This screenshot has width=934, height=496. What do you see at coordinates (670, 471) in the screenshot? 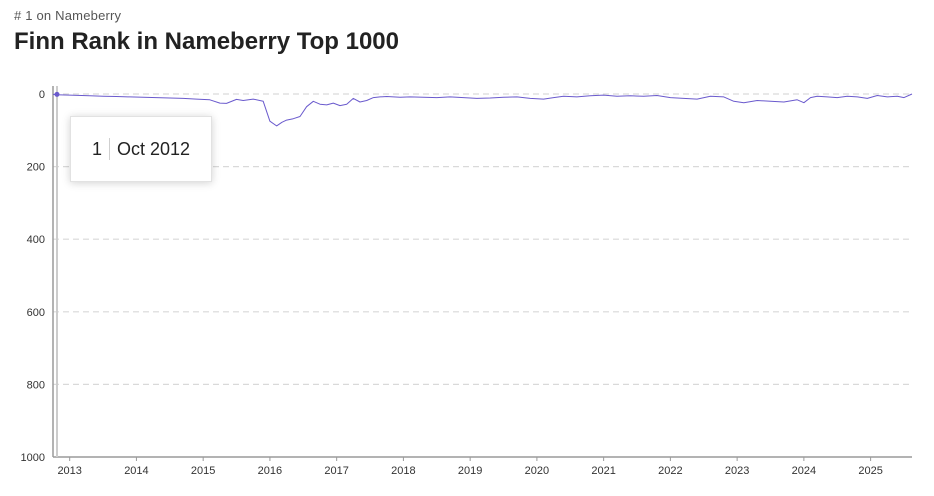
I see `x-tick-label-2022: 2022` at bounding box center [670, 471].